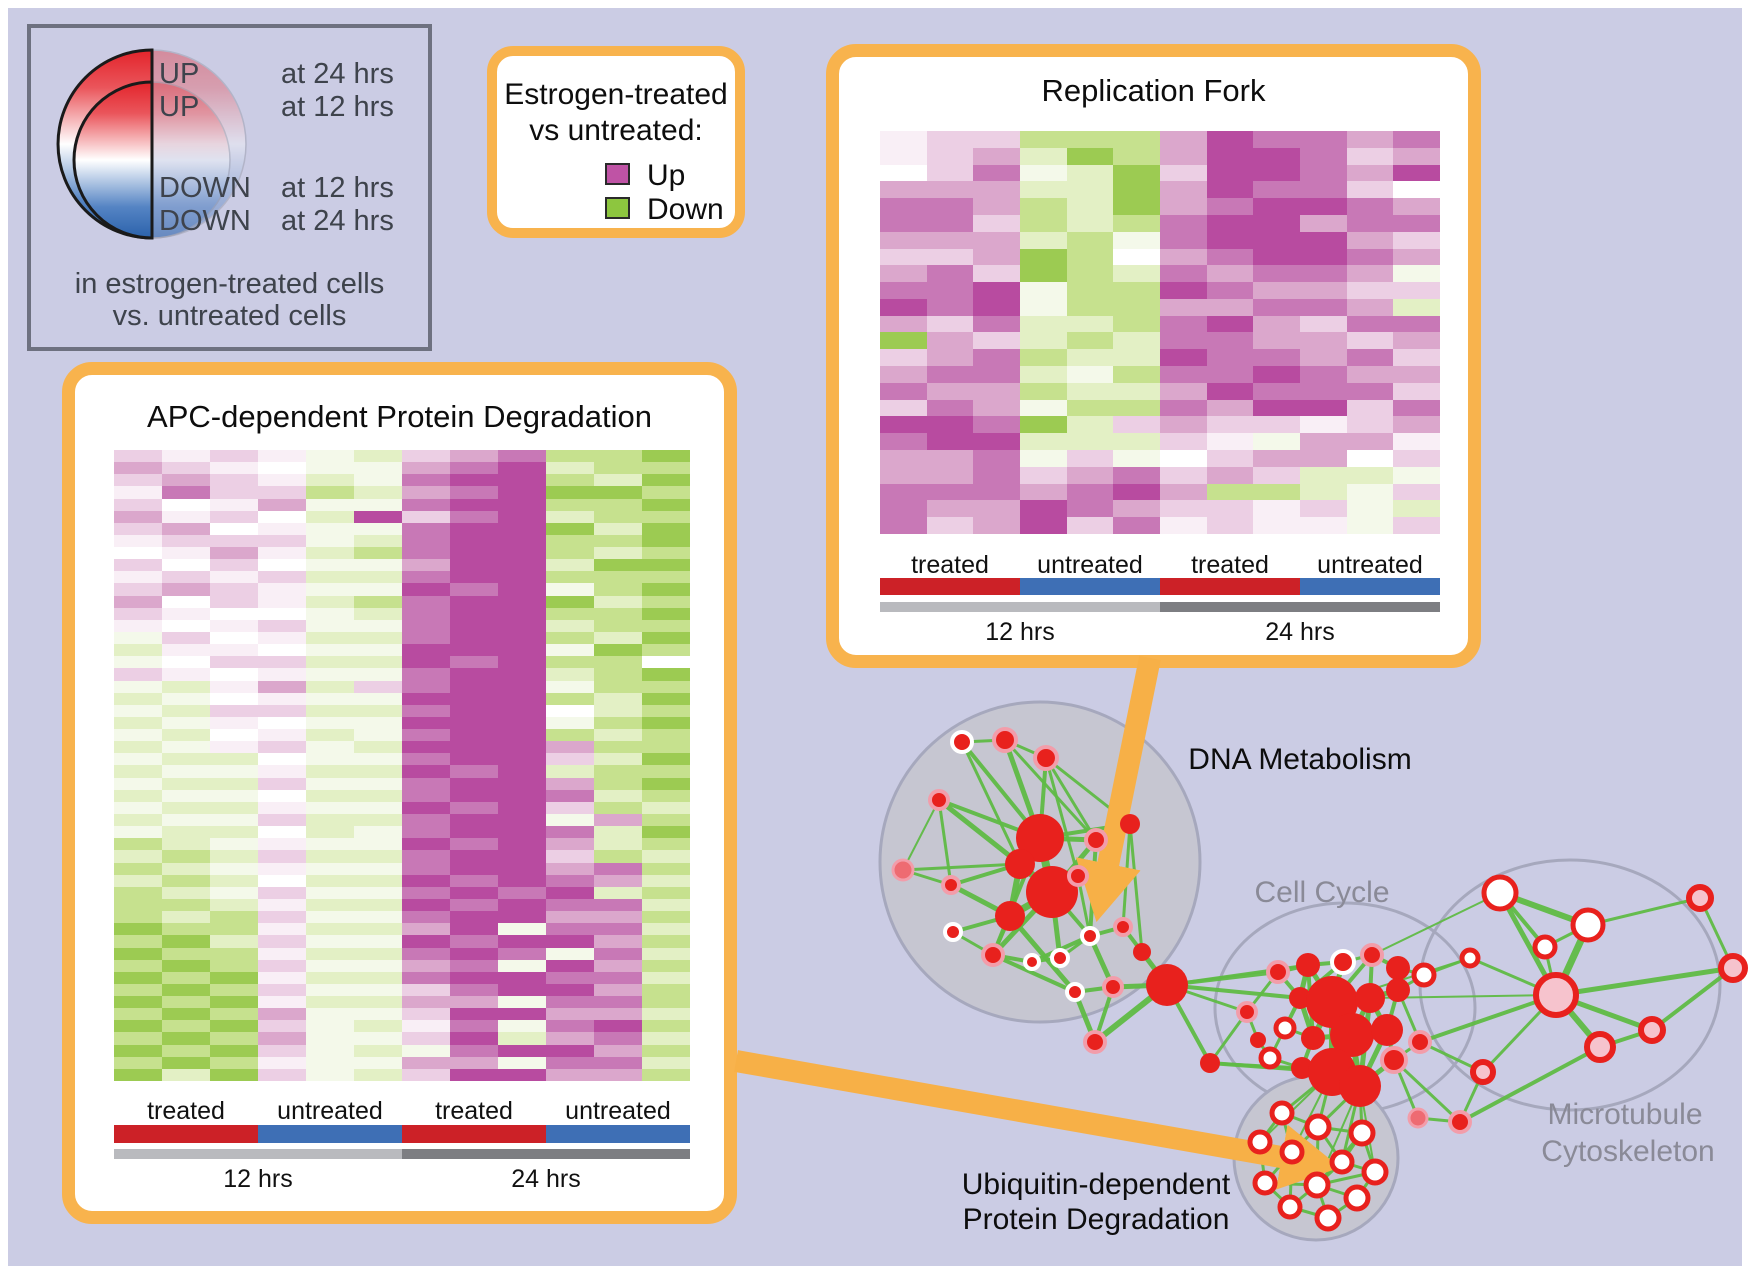  Describe the element at coordinates (179, 74) in the screenshot. I see `dir-up-24: UP` at that location.